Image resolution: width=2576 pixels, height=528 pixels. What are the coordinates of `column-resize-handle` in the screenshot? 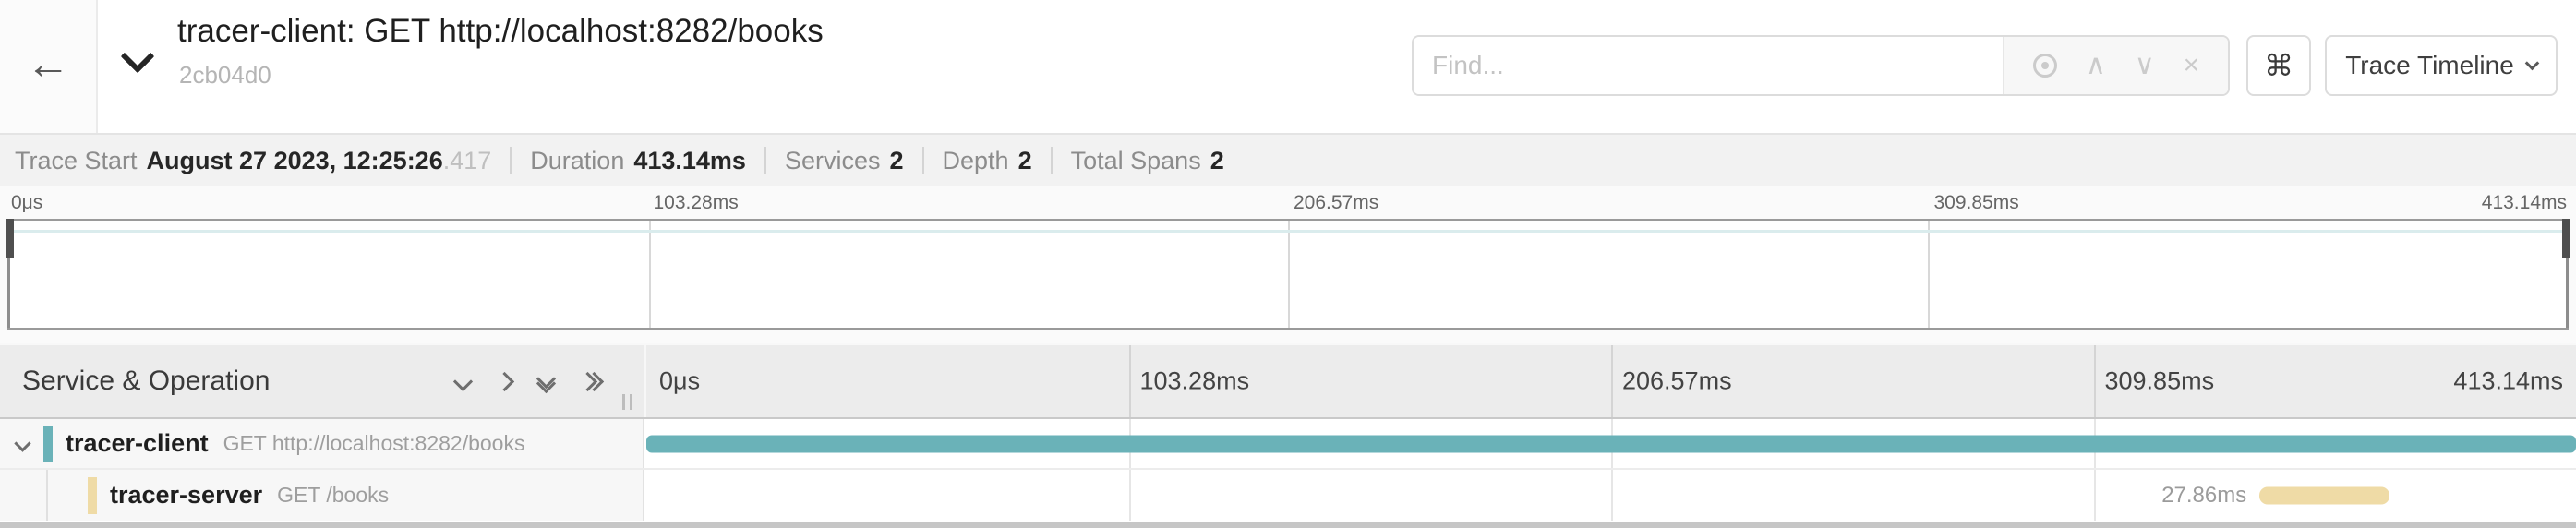 It's located at (627, 402).